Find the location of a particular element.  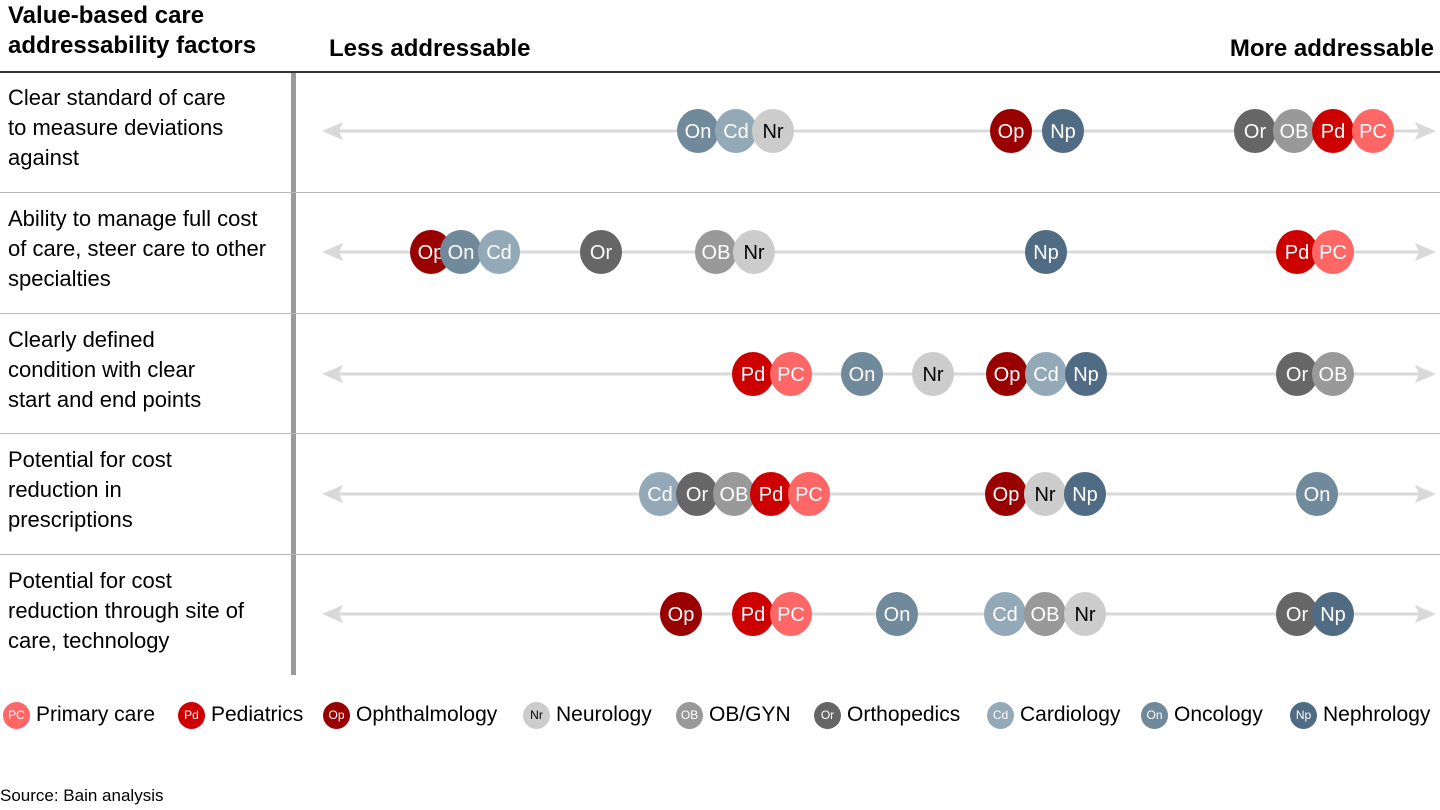

legend-swatch: PC is located at coordinates (16, 715).